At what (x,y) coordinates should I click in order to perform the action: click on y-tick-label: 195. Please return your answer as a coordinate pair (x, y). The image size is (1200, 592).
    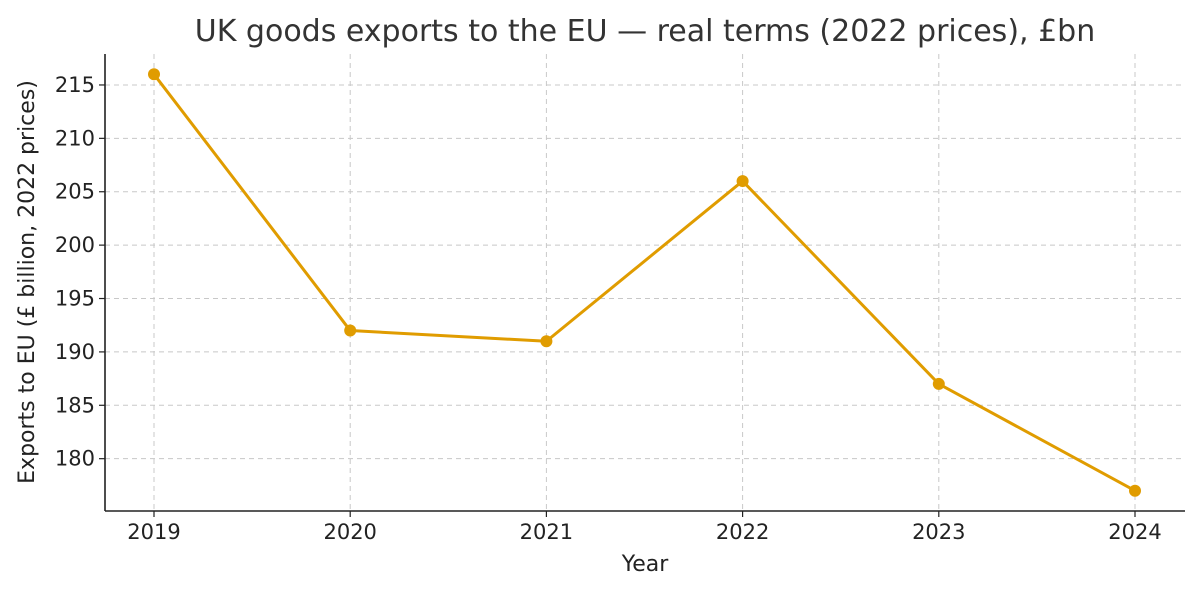
    Looking at the image, I should click on (75, 299).